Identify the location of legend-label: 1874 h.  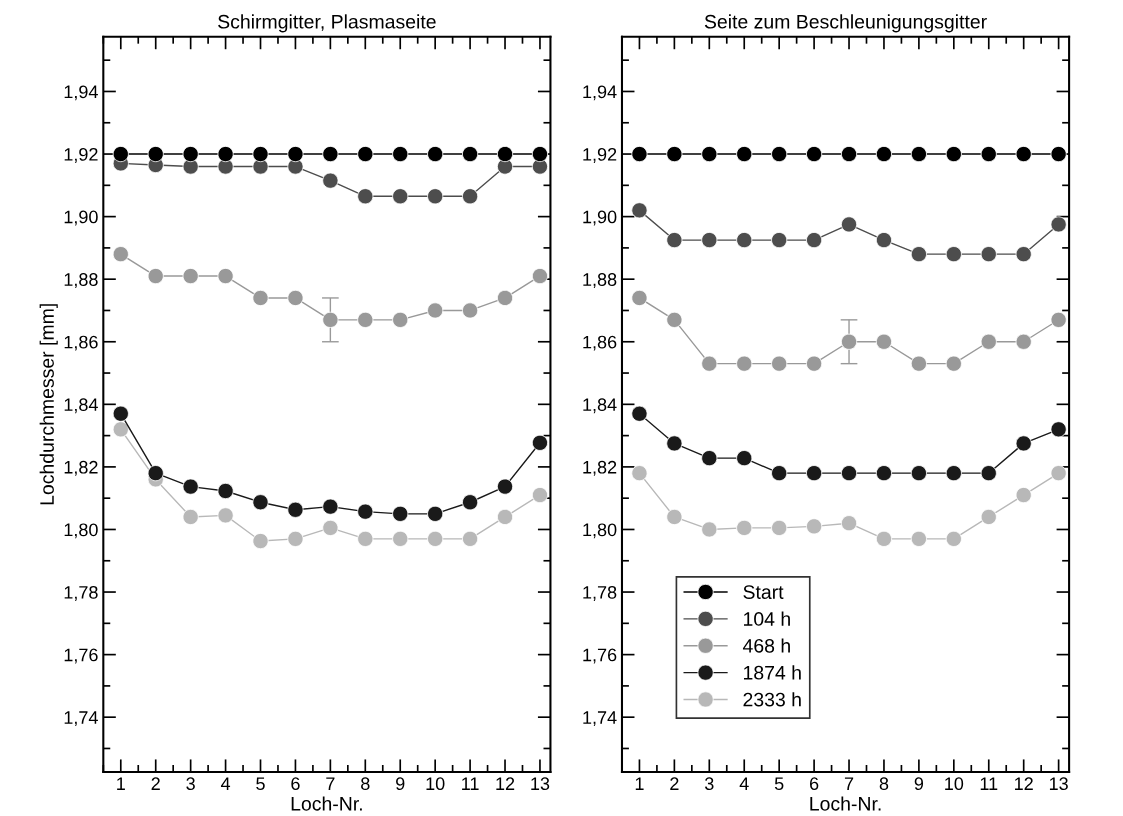
(772, 672).